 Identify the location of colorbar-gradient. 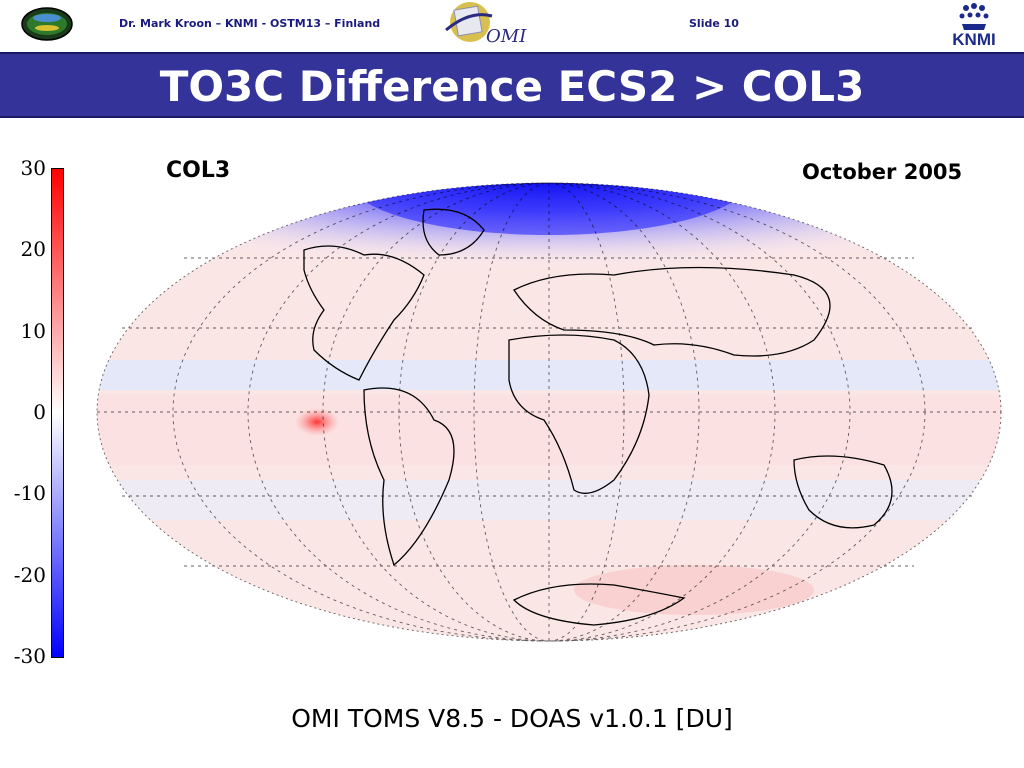
(57, 413).